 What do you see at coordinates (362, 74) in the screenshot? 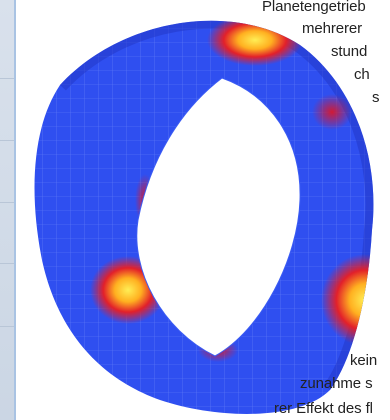
I see `article-line-4: ch` at bounding box center [362, 74].